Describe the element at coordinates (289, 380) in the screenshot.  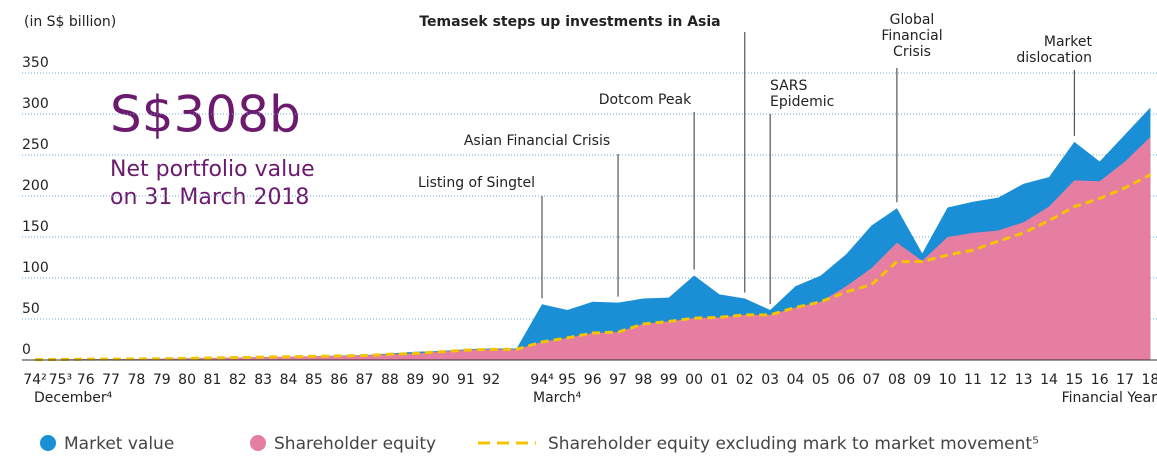
I see `x-tick-label: 84` at that location.